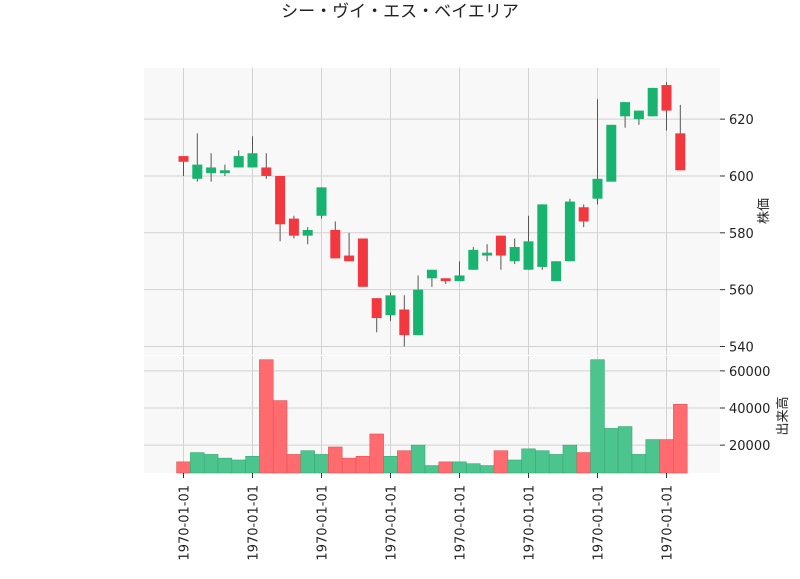 The image size is (800, 579). I want to click on volume-tick-label: 40000, so click(749, 409).